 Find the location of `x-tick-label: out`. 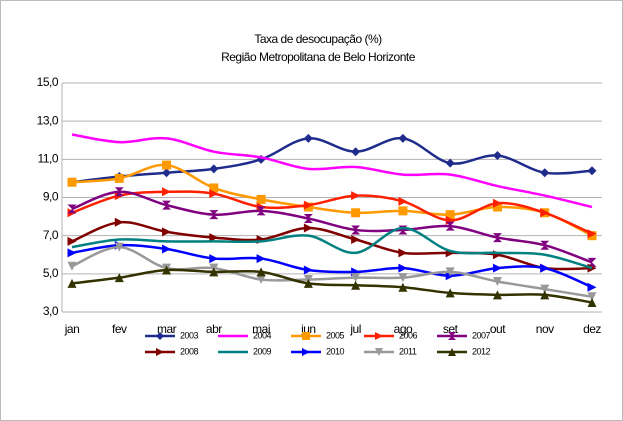

x-tick-label: out is located at coordinates (498, 329).